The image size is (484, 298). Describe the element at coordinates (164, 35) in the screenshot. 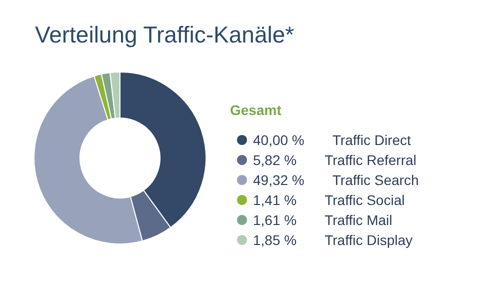

I see `chart-title: Verteilung Traffic-Kanäle*` at that location.